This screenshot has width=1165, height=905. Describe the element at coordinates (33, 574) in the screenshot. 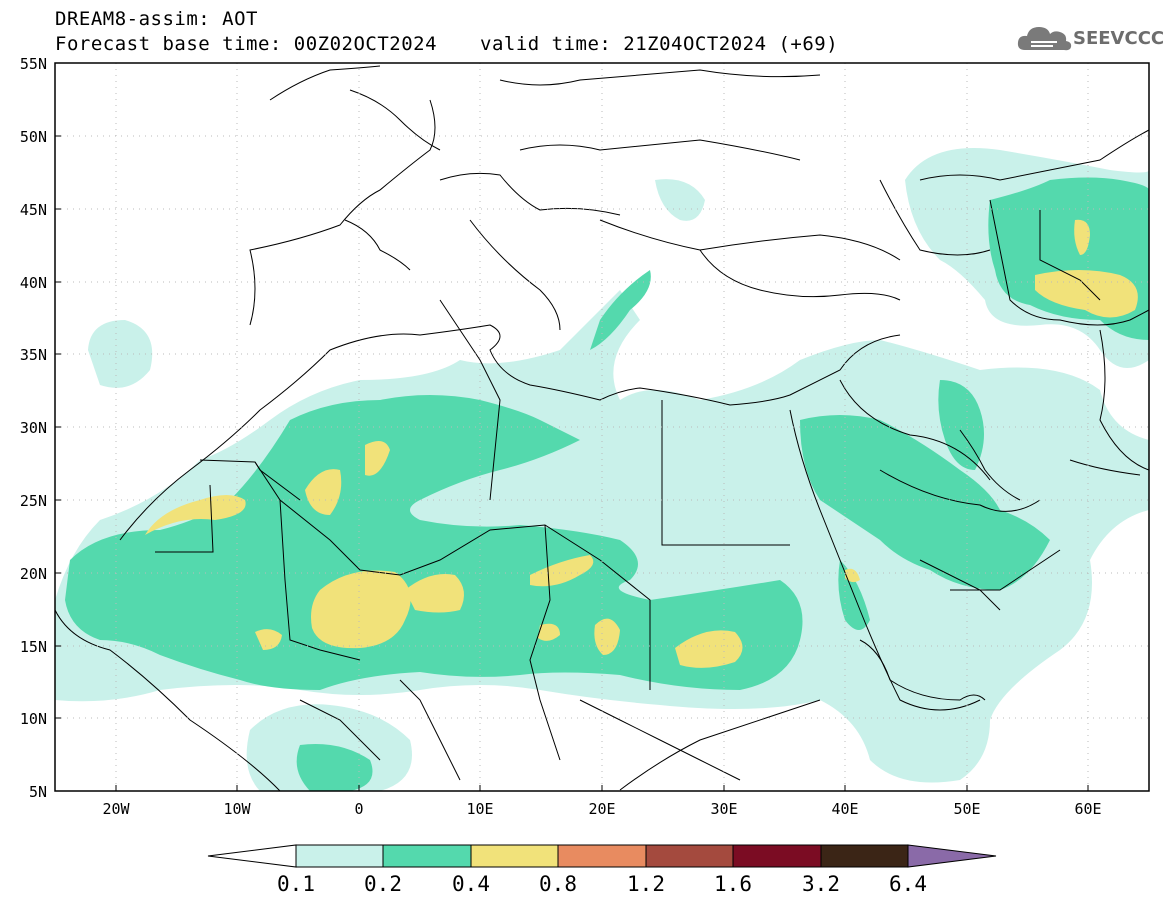

I see `lat-label-20n: 20N` at that location.